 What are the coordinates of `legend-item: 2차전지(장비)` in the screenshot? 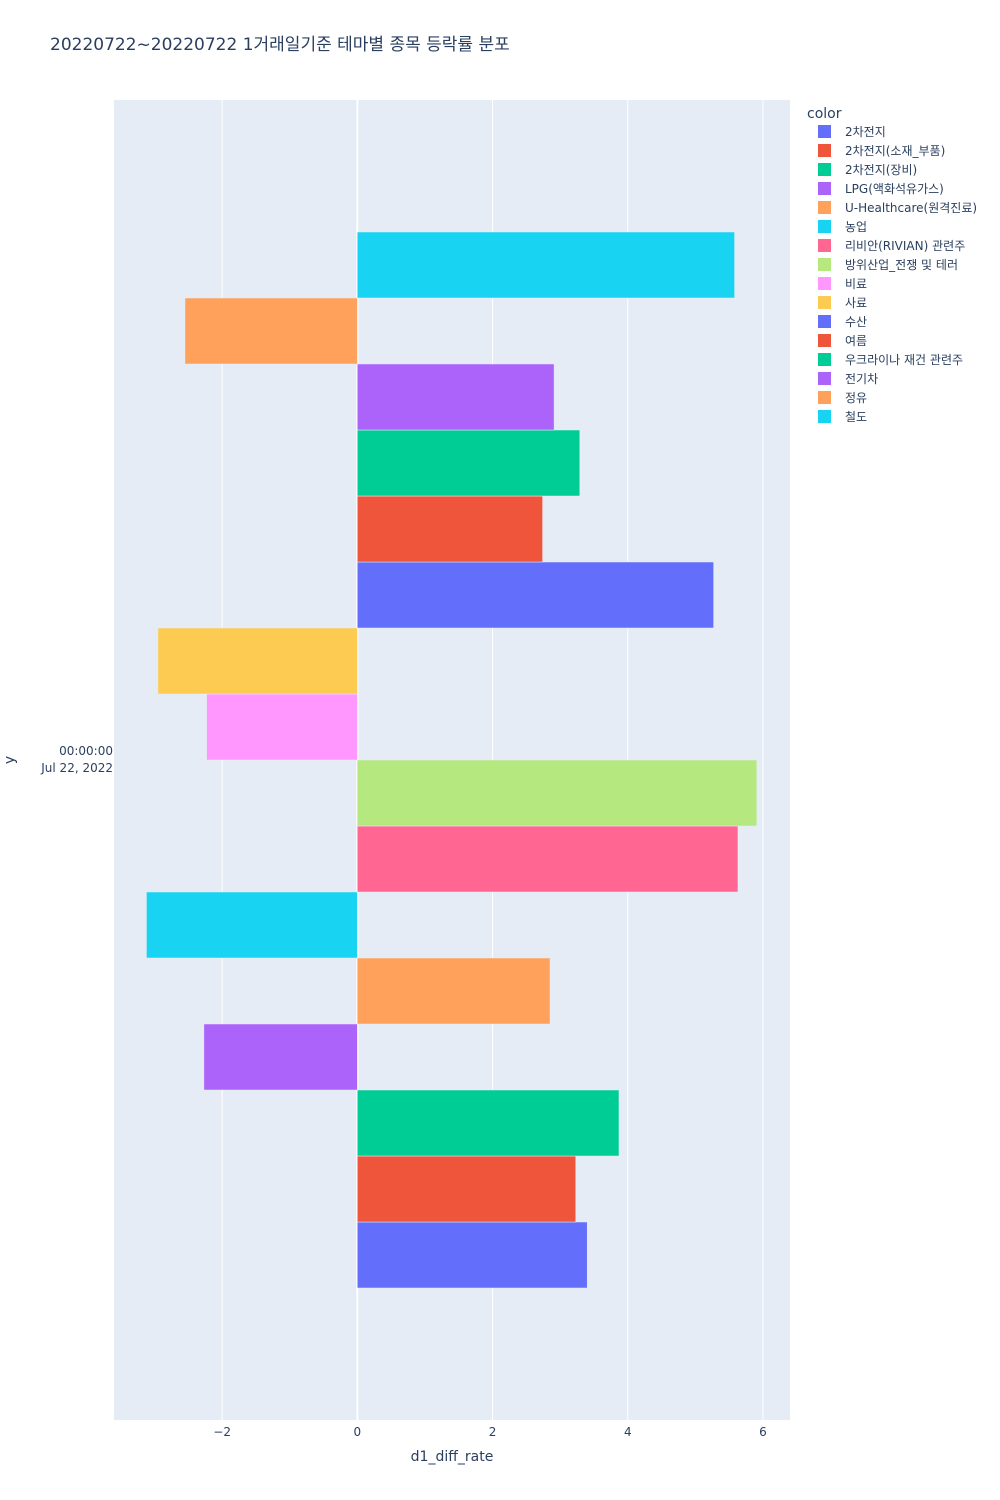 It's located at (867, 170).